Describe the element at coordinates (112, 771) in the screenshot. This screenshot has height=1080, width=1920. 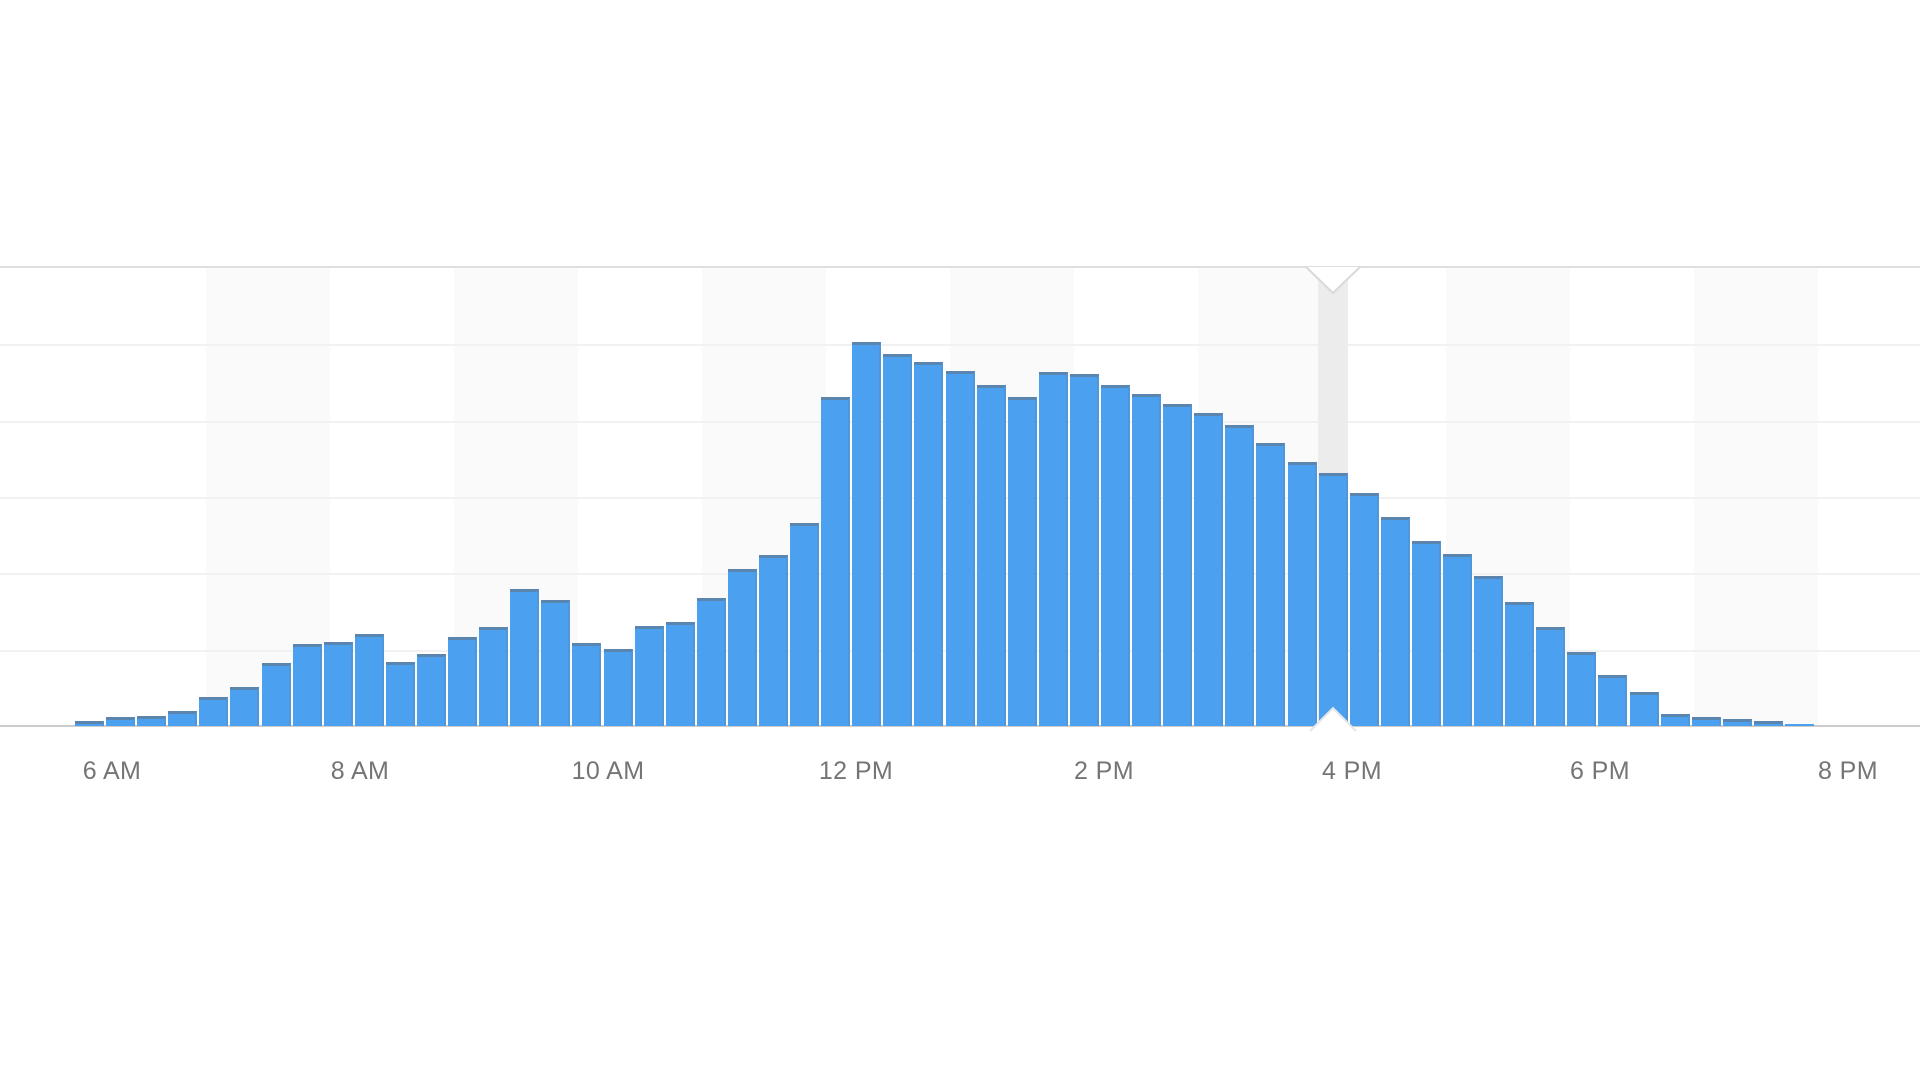
I see `x-axis-label: 6 AM` at that location.